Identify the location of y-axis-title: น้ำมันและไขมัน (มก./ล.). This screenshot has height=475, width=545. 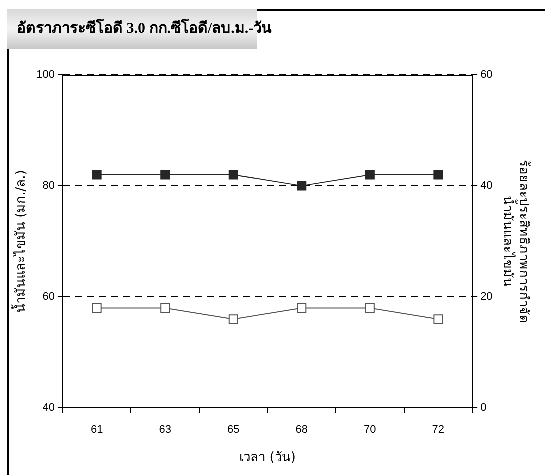
(20, 242).